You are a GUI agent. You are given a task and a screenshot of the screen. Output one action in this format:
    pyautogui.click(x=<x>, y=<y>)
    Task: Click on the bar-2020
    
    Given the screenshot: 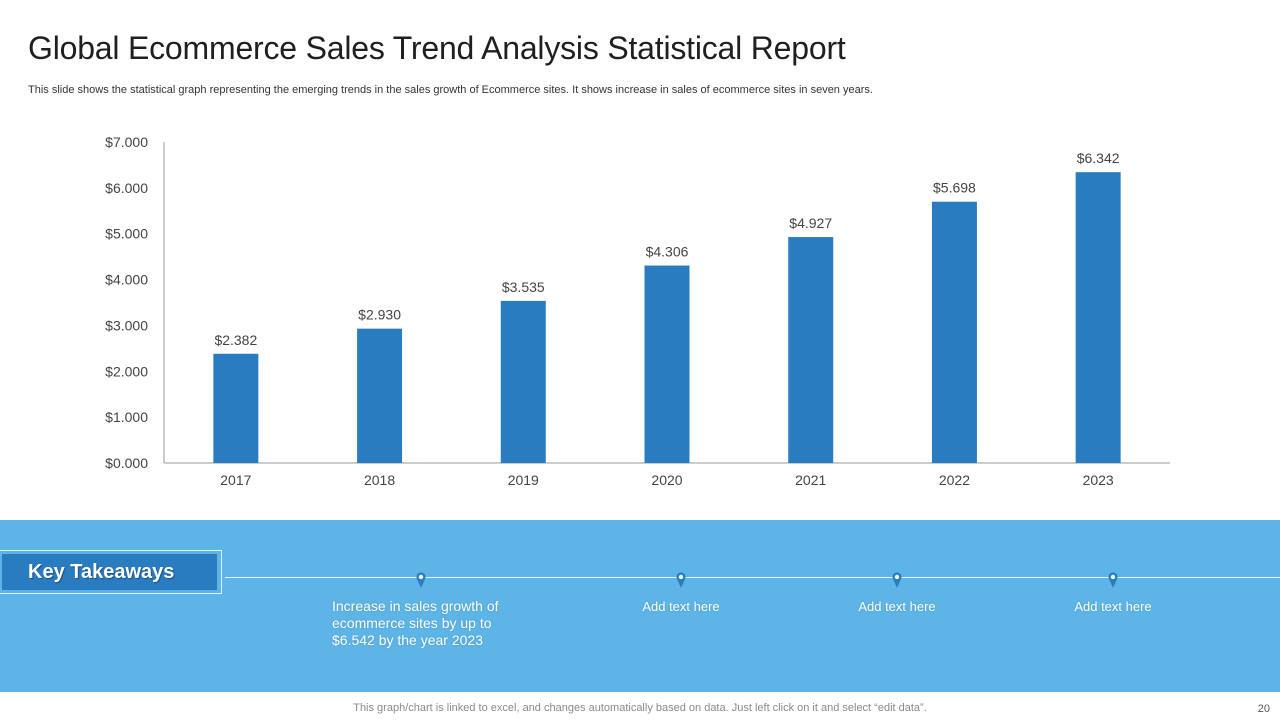 What is the action you would take?
    pyautogui.click(x=667, y=364)
    